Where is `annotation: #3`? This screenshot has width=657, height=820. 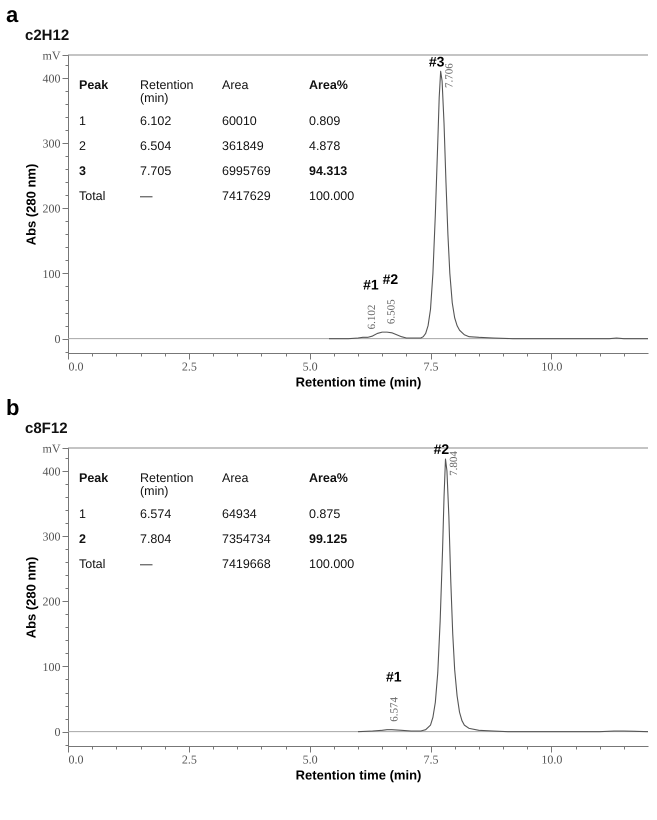
annotation: #3 is located at coordinates (436, 61).